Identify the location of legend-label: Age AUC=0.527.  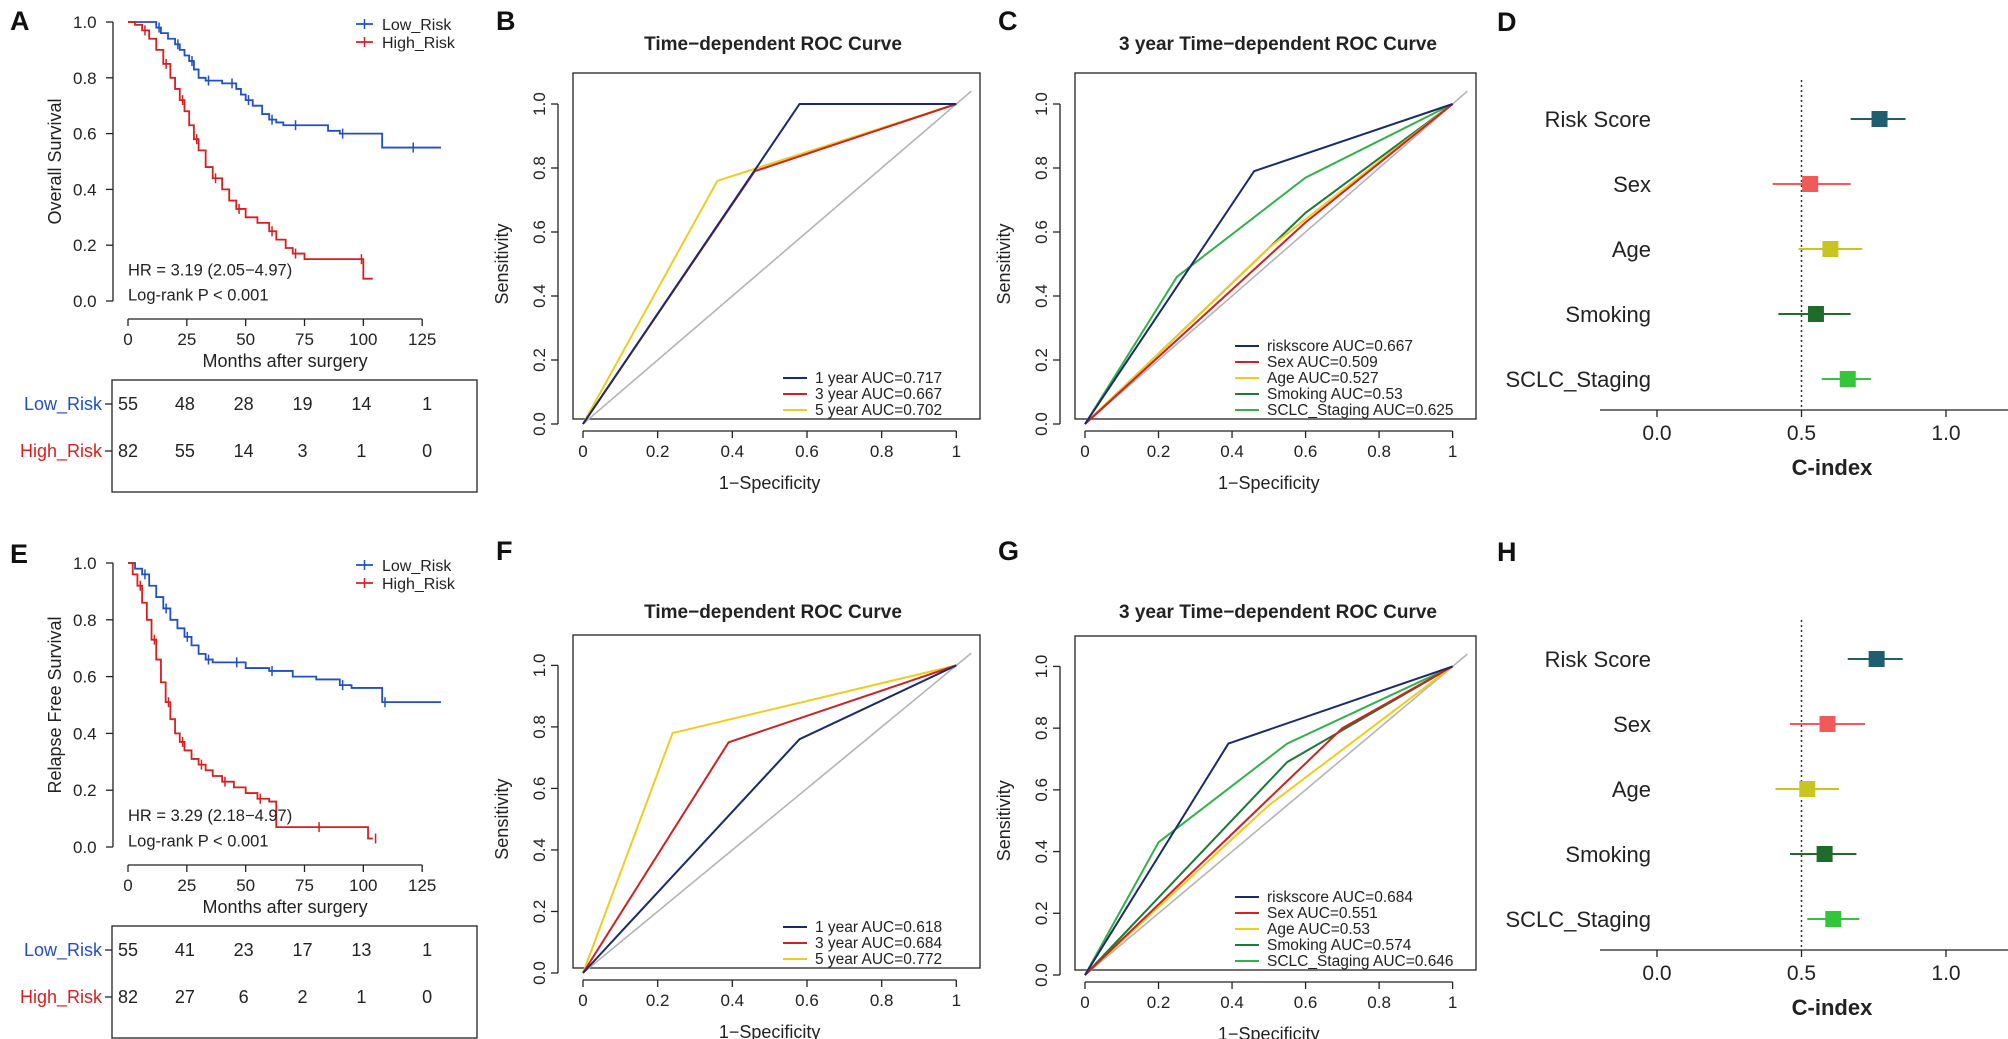
(1323, 378).